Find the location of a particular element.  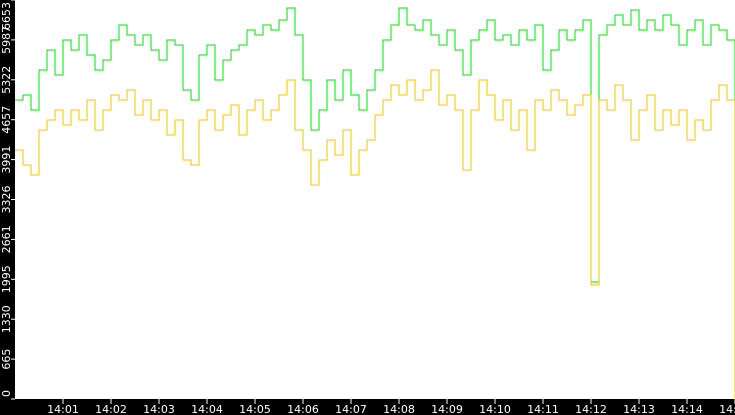

y-tick-label: 0 is located at coordinates (6, 393).